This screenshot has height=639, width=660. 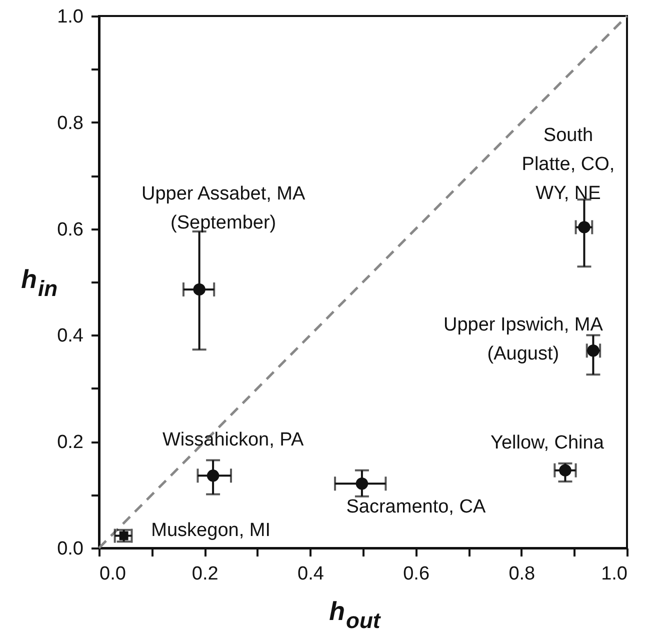 What do you see at coordinates (70, 229) in the screenshot?
I see `y-tick-label: 0.6` at bounding box center [70, 229].